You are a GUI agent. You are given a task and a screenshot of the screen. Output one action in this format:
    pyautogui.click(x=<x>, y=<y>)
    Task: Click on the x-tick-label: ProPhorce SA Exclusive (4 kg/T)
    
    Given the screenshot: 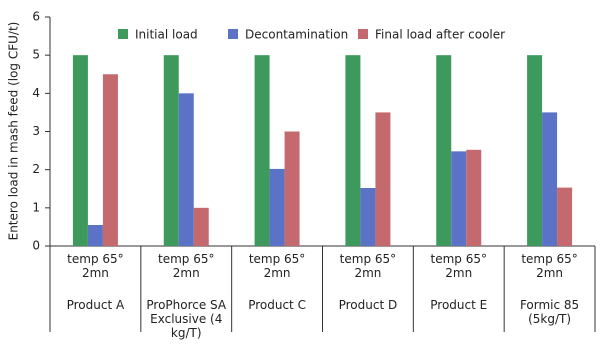 What is the action you would take?
    pyautogui.click(x=186, y=319)
    